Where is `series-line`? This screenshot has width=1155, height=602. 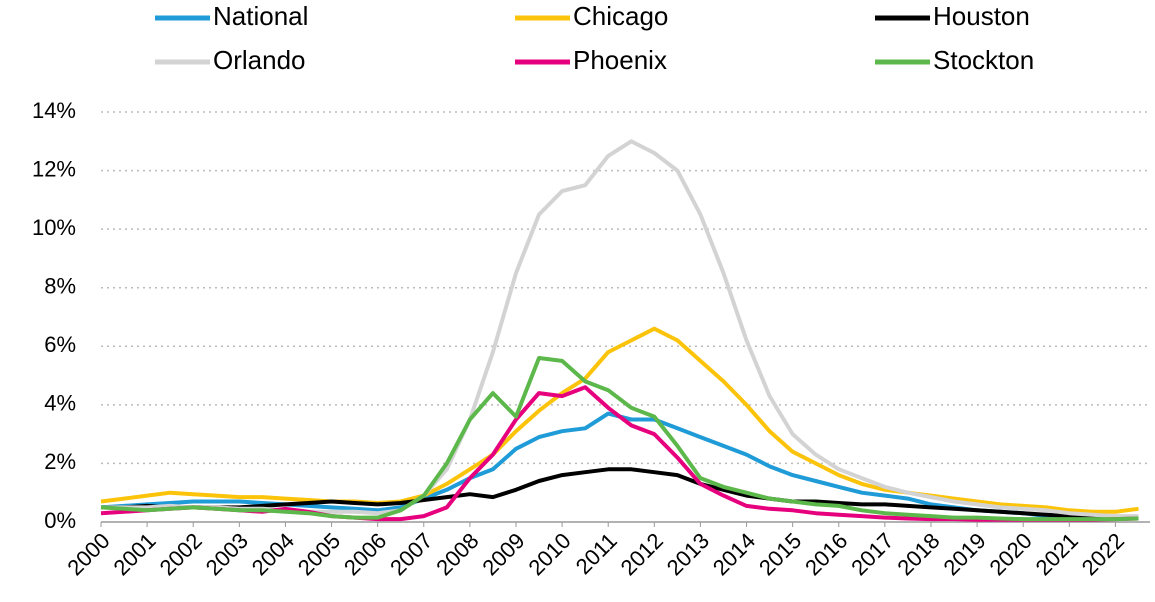 series-line is located at coordinates (620, 493).